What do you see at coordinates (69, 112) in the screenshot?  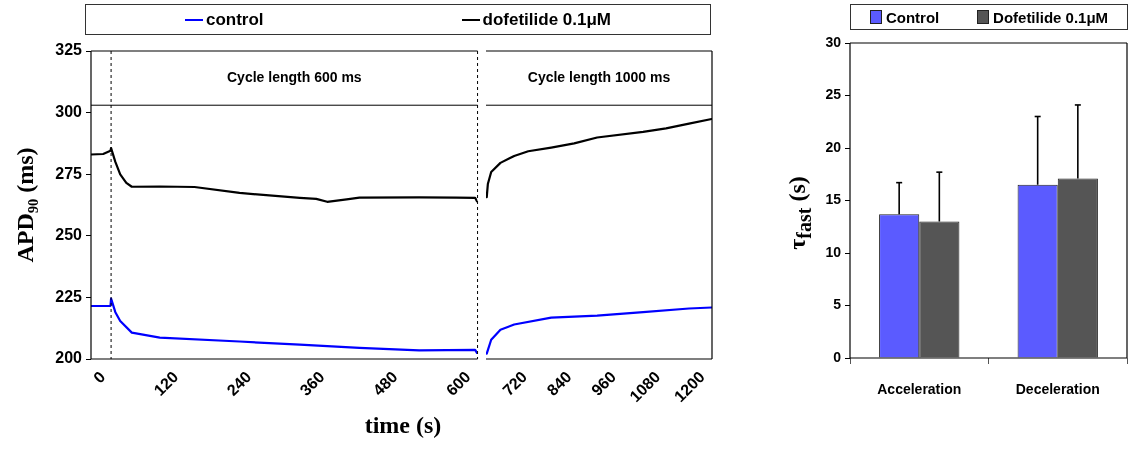 I see `y-tick-label: 300` at bounding box center [69, 112].